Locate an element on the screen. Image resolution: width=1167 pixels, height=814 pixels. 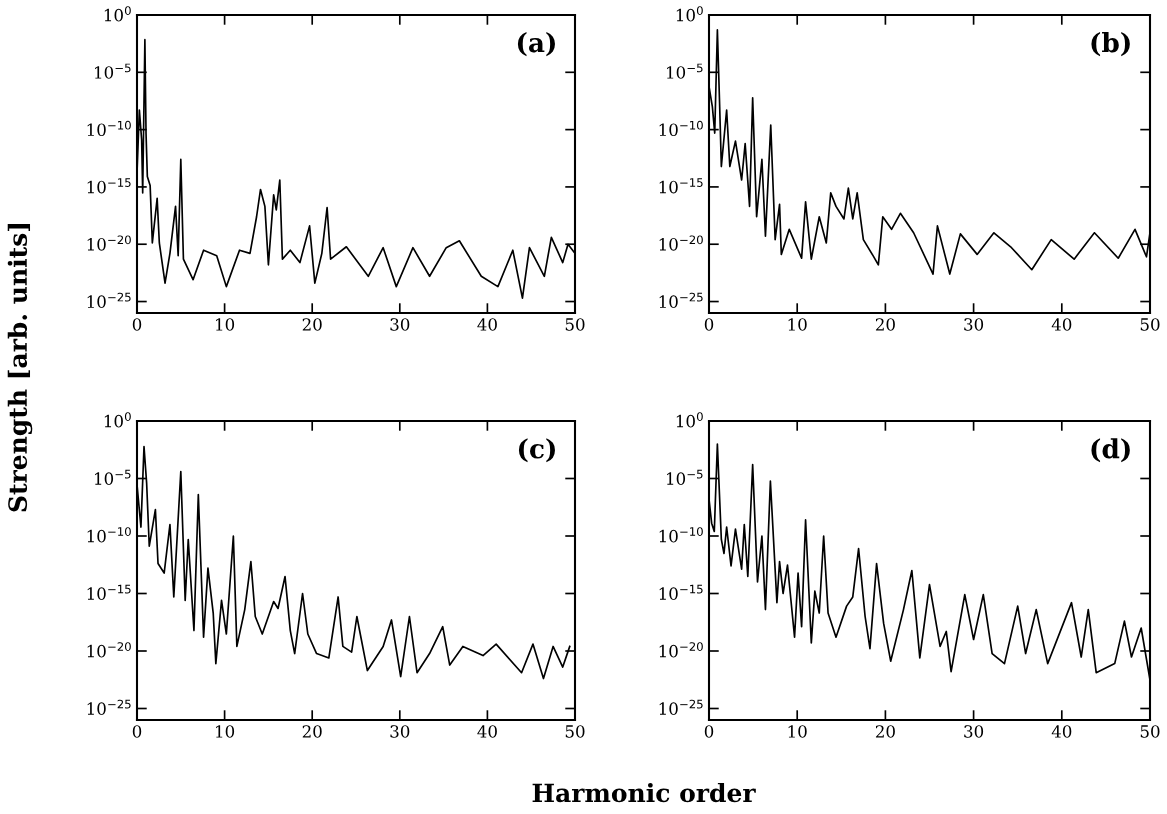
annotation: (b) is located at coordinates (1110, 44).